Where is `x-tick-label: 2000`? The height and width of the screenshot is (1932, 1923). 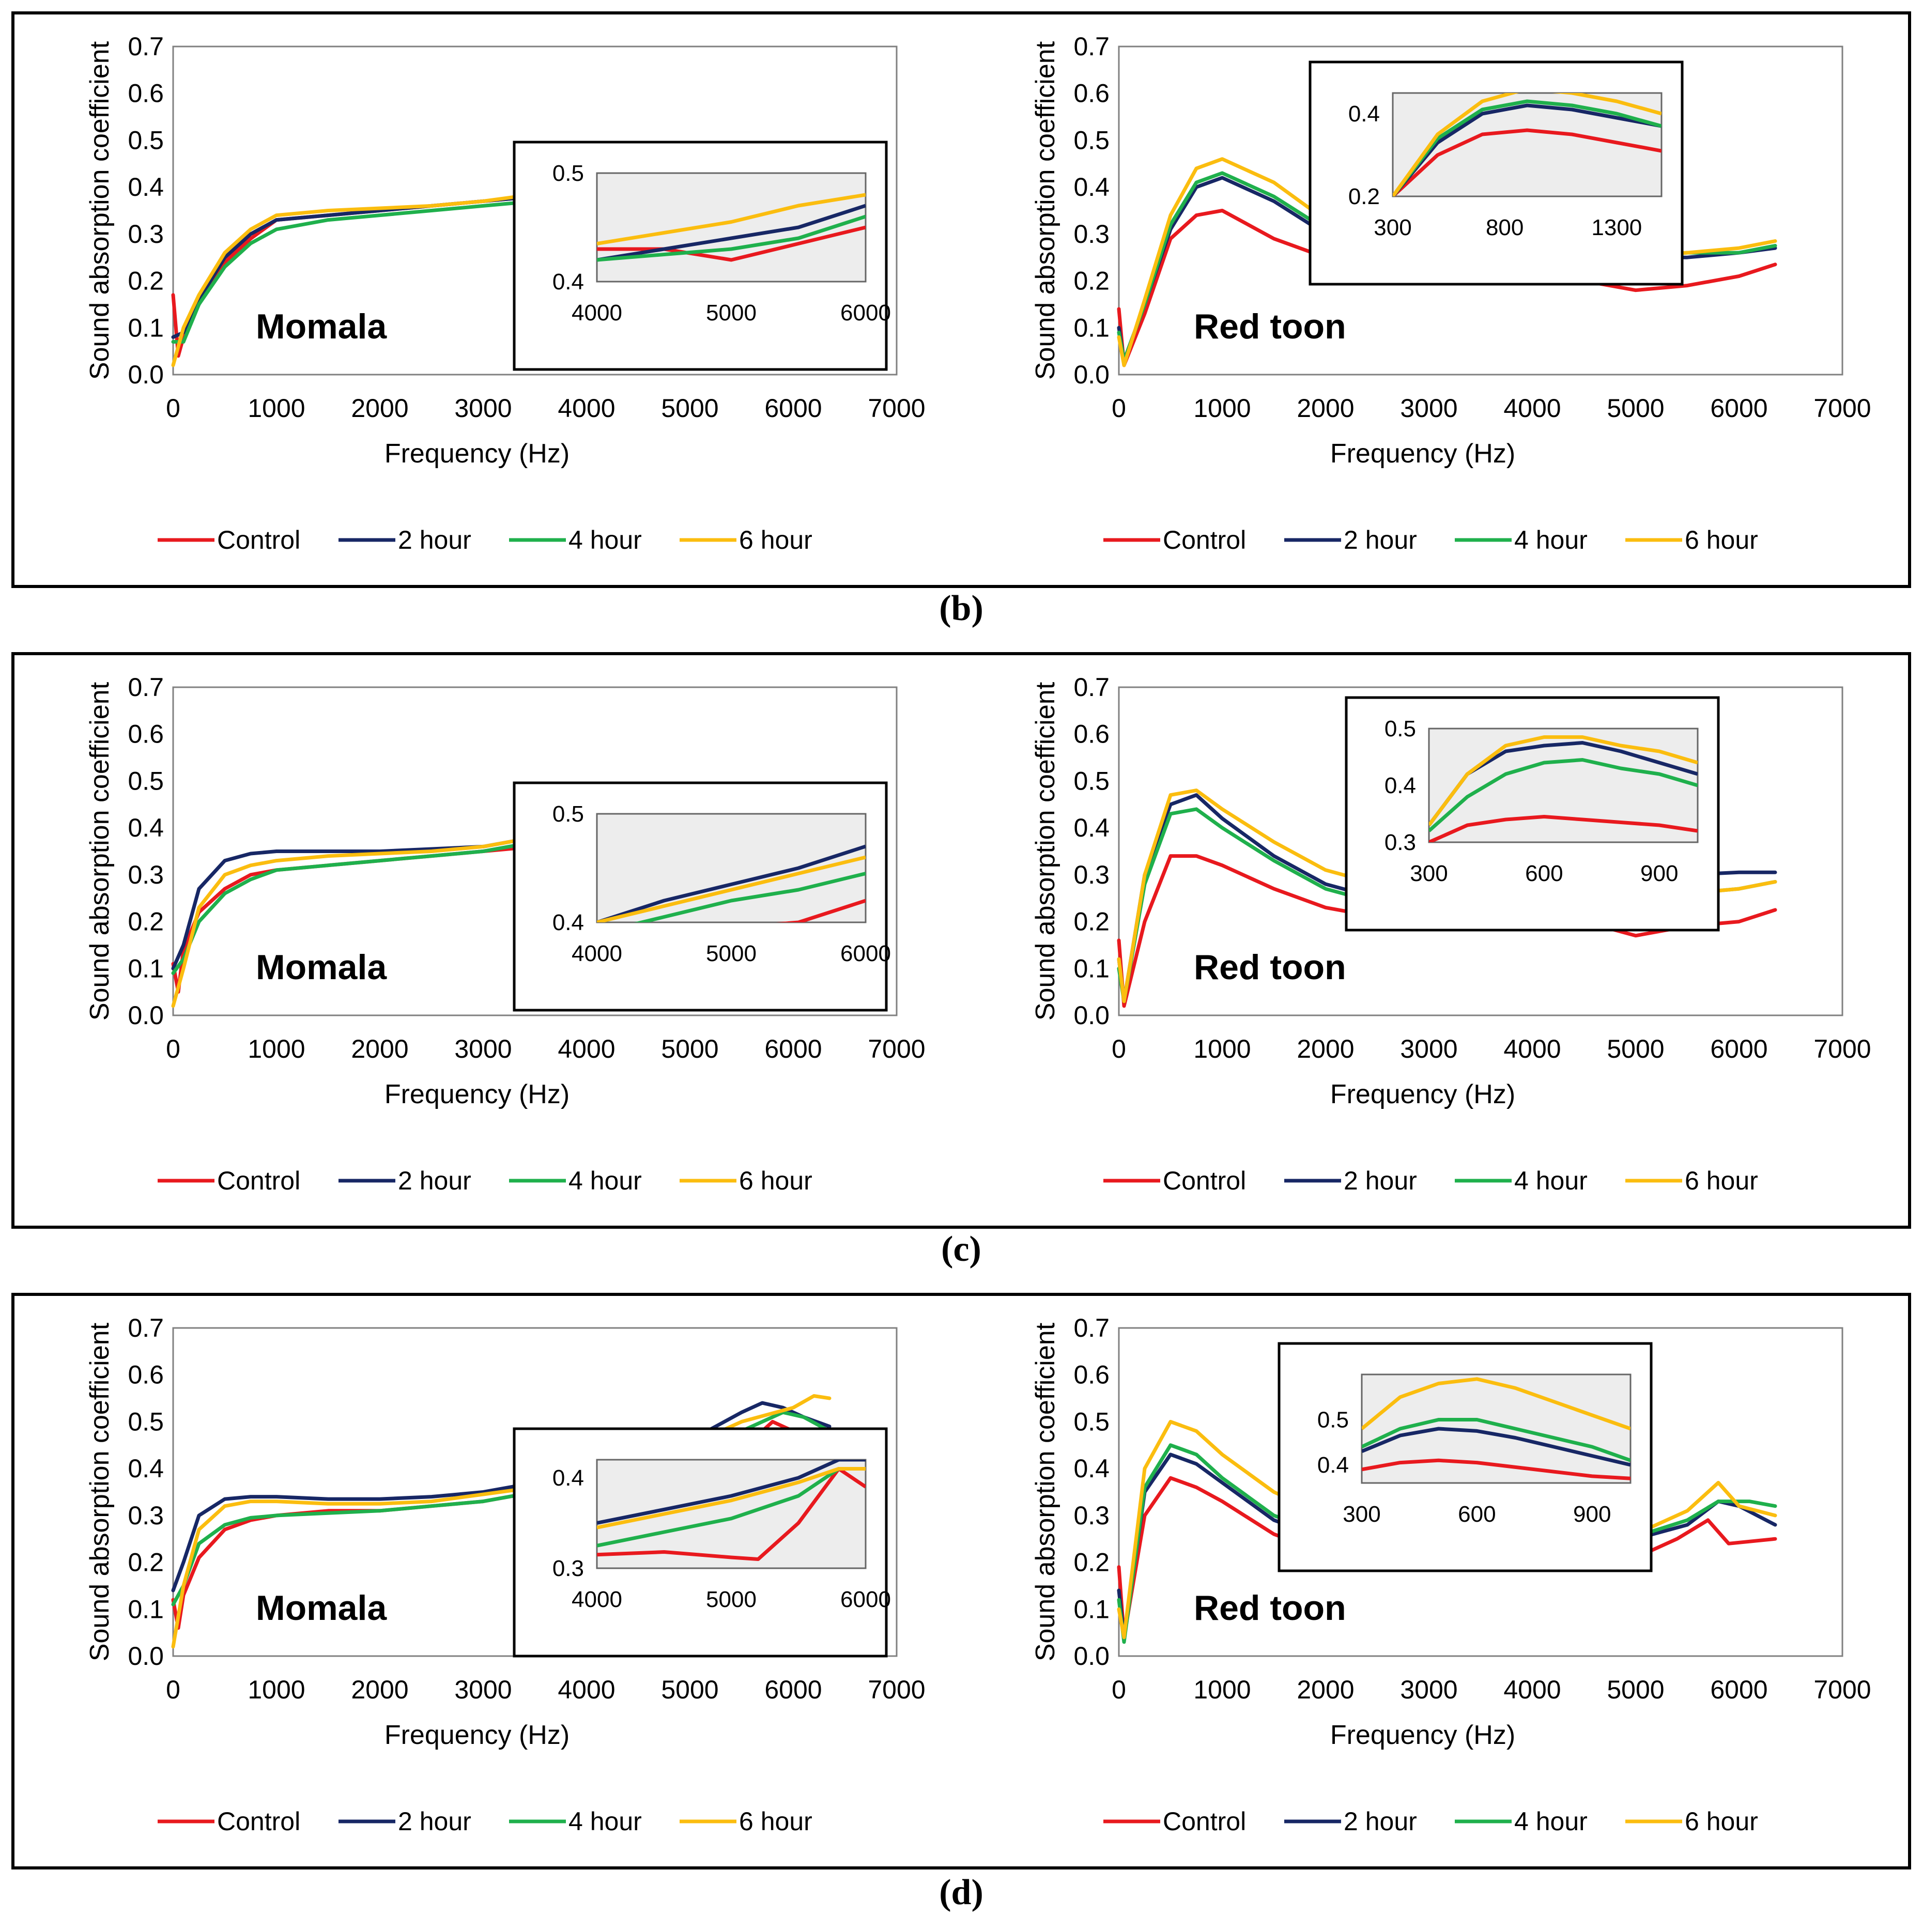
x-tick-label: 2000 is located at coordinates (1325, 1689).